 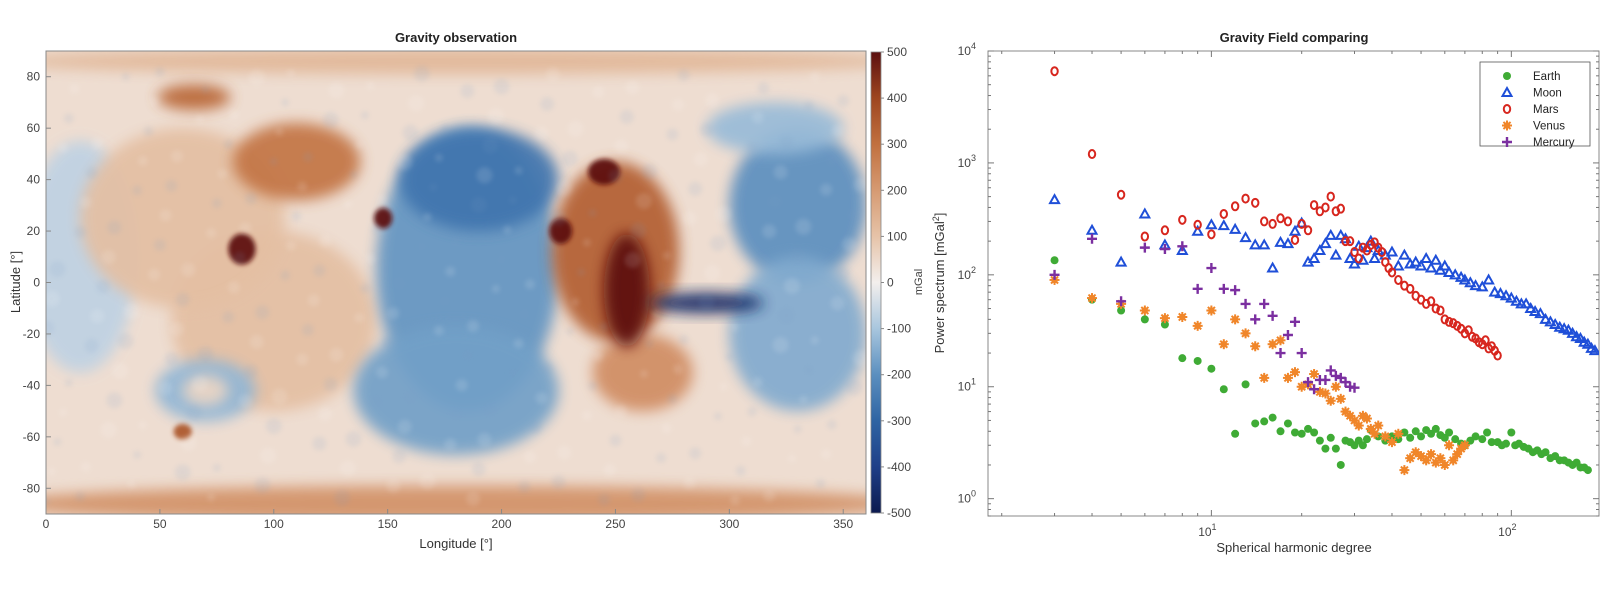 I want to click on y-tick-label: 20, so click(x=34, y=231).